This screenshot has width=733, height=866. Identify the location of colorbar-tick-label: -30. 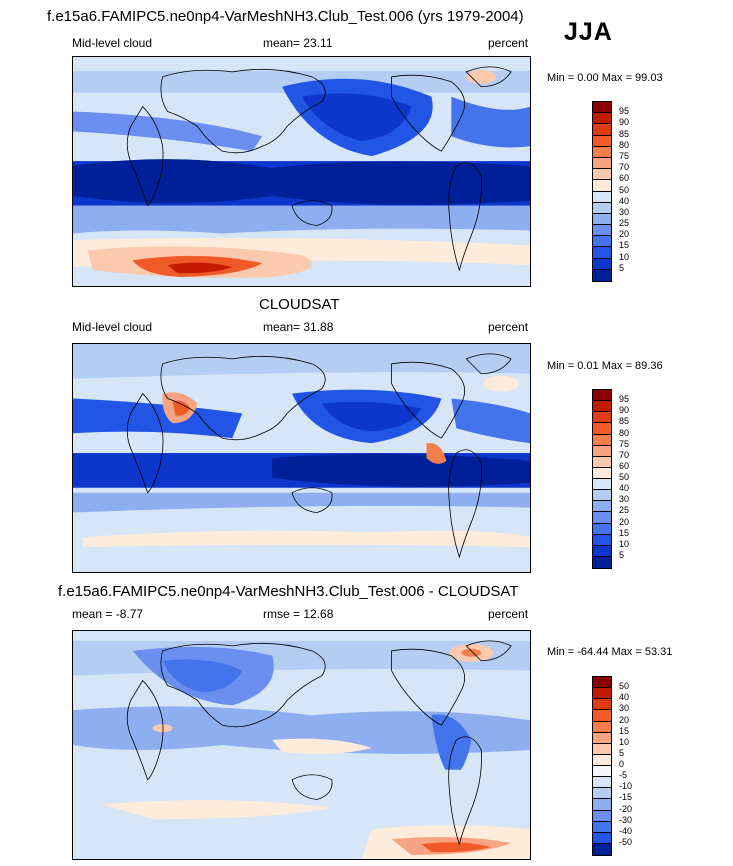
(626, 819).